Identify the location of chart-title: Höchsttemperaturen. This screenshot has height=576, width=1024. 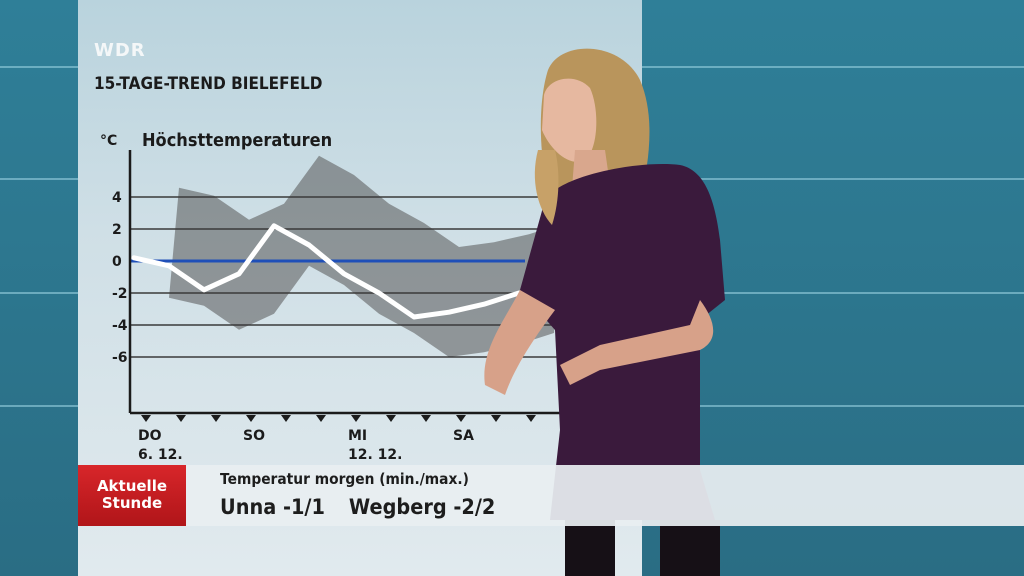
(237, 140).